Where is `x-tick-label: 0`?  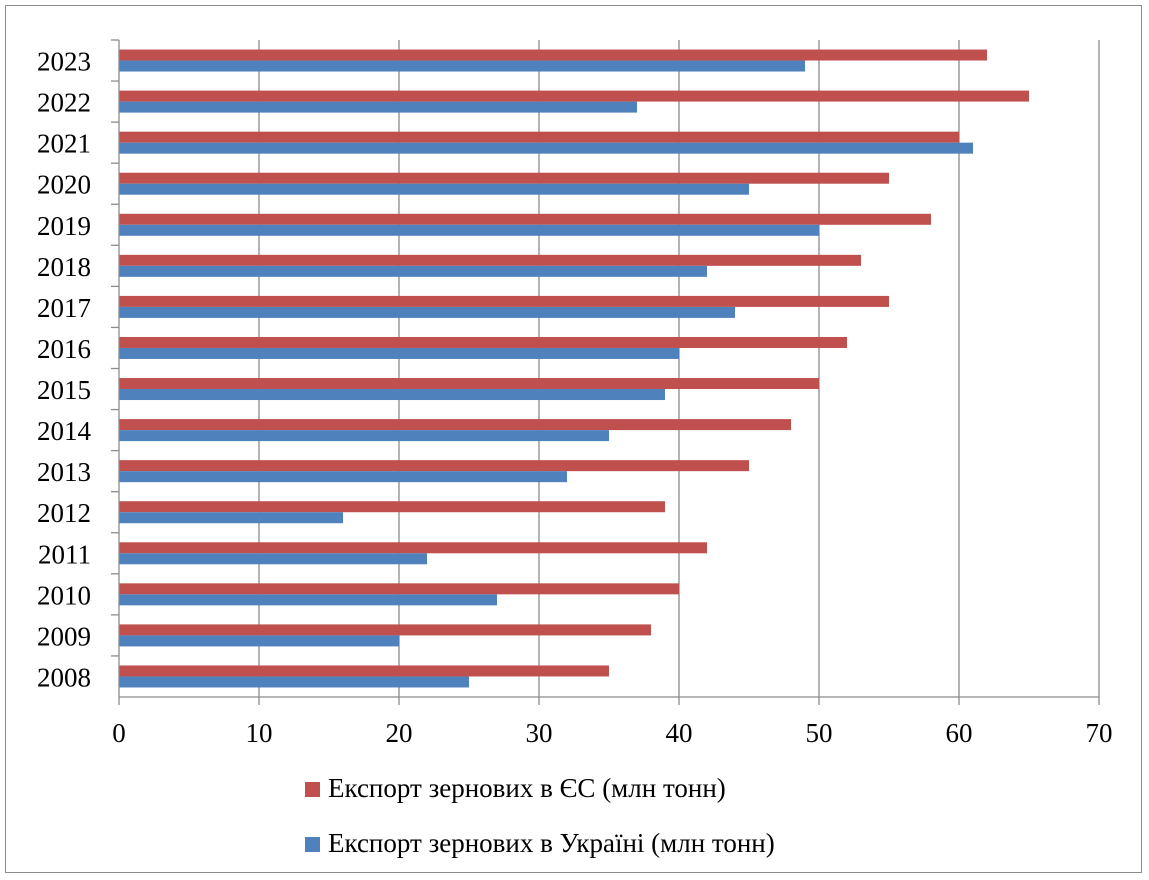 x-tick-label: 0 is located at coordinates (119, 733).